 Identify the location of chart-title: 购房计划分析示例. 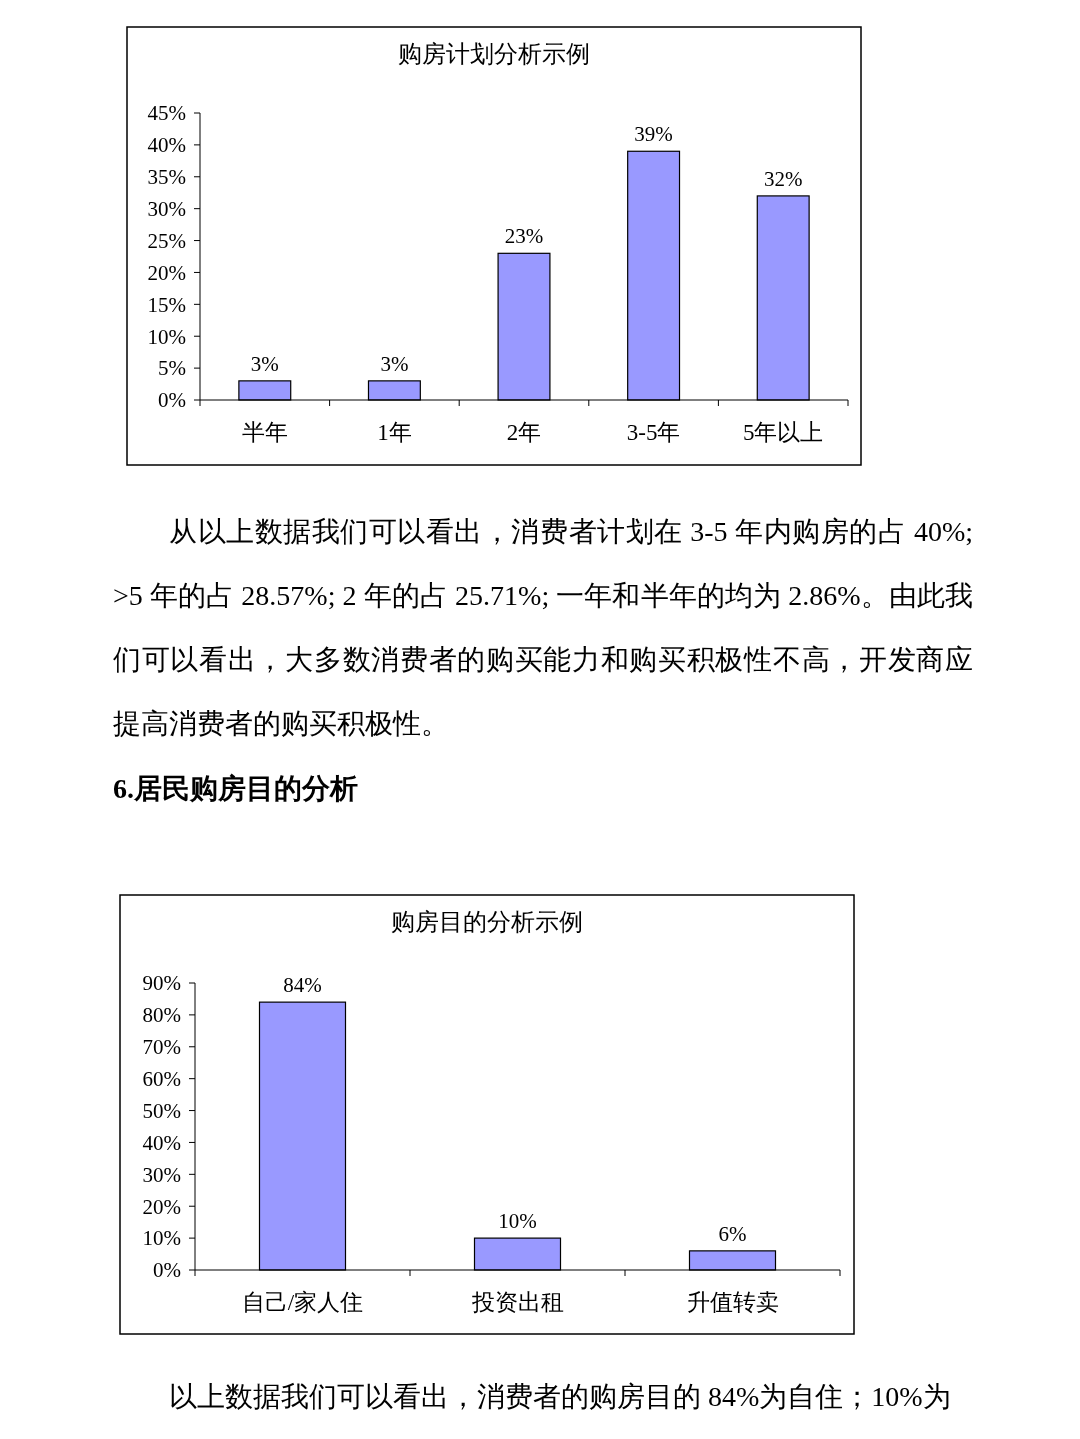
(494, 54).